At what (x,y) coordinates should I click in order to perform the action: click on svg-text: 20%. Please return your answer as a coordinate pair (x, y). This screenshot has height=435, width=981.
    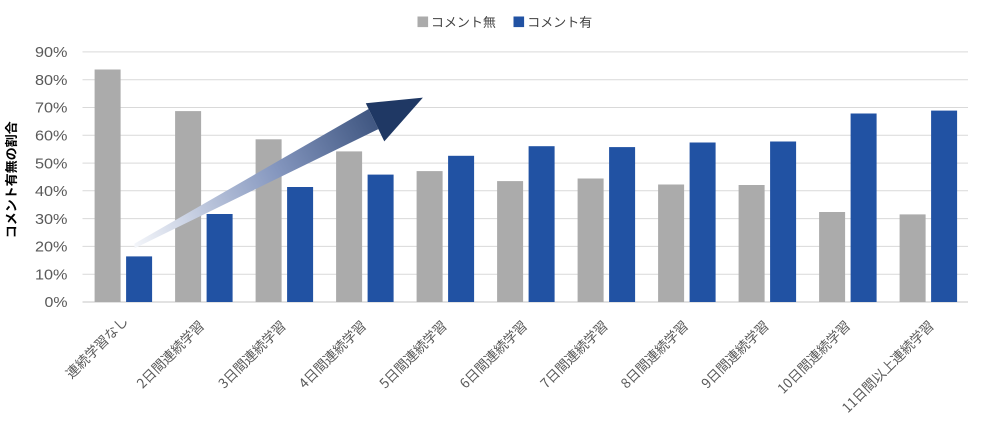
    Looking at the image, I should click on (51, 247).